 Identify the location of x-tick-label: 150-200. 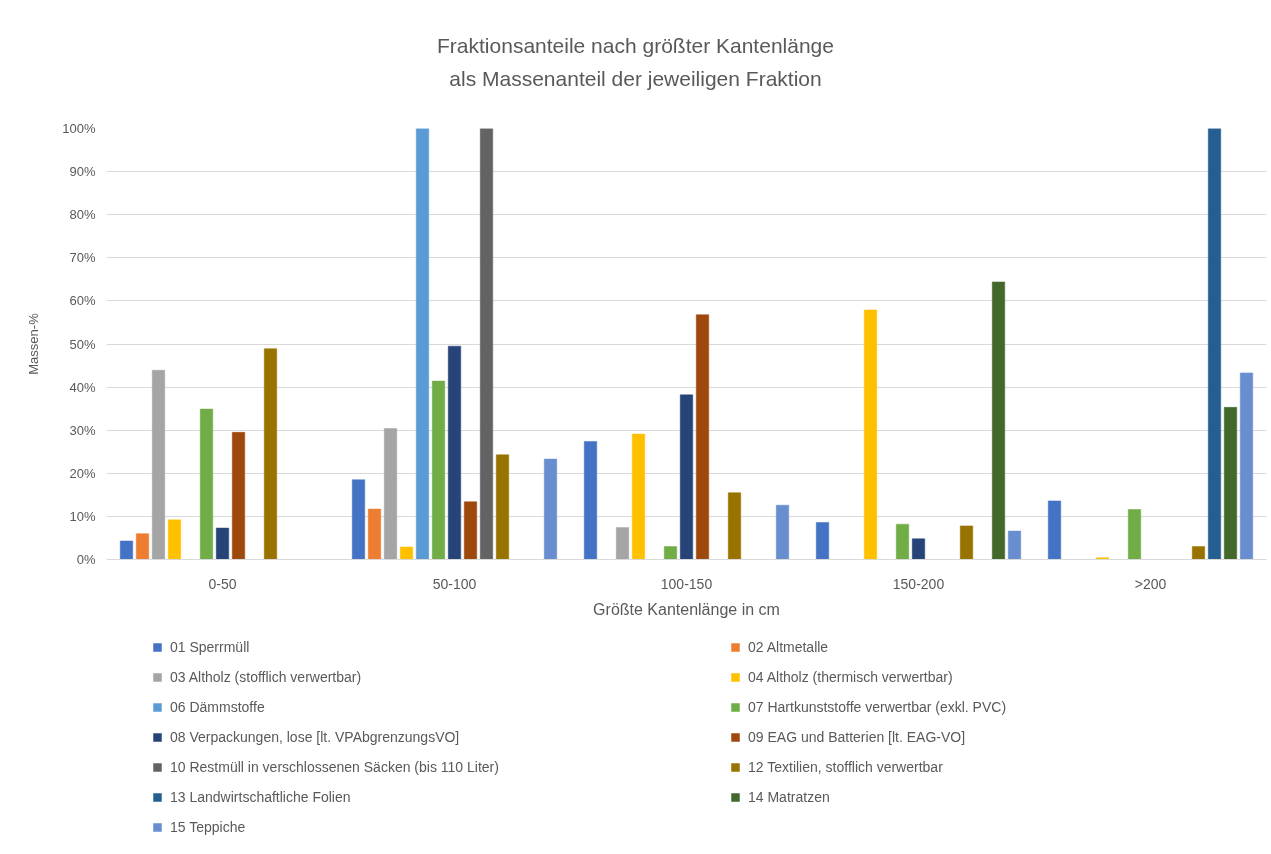
(918, 583).